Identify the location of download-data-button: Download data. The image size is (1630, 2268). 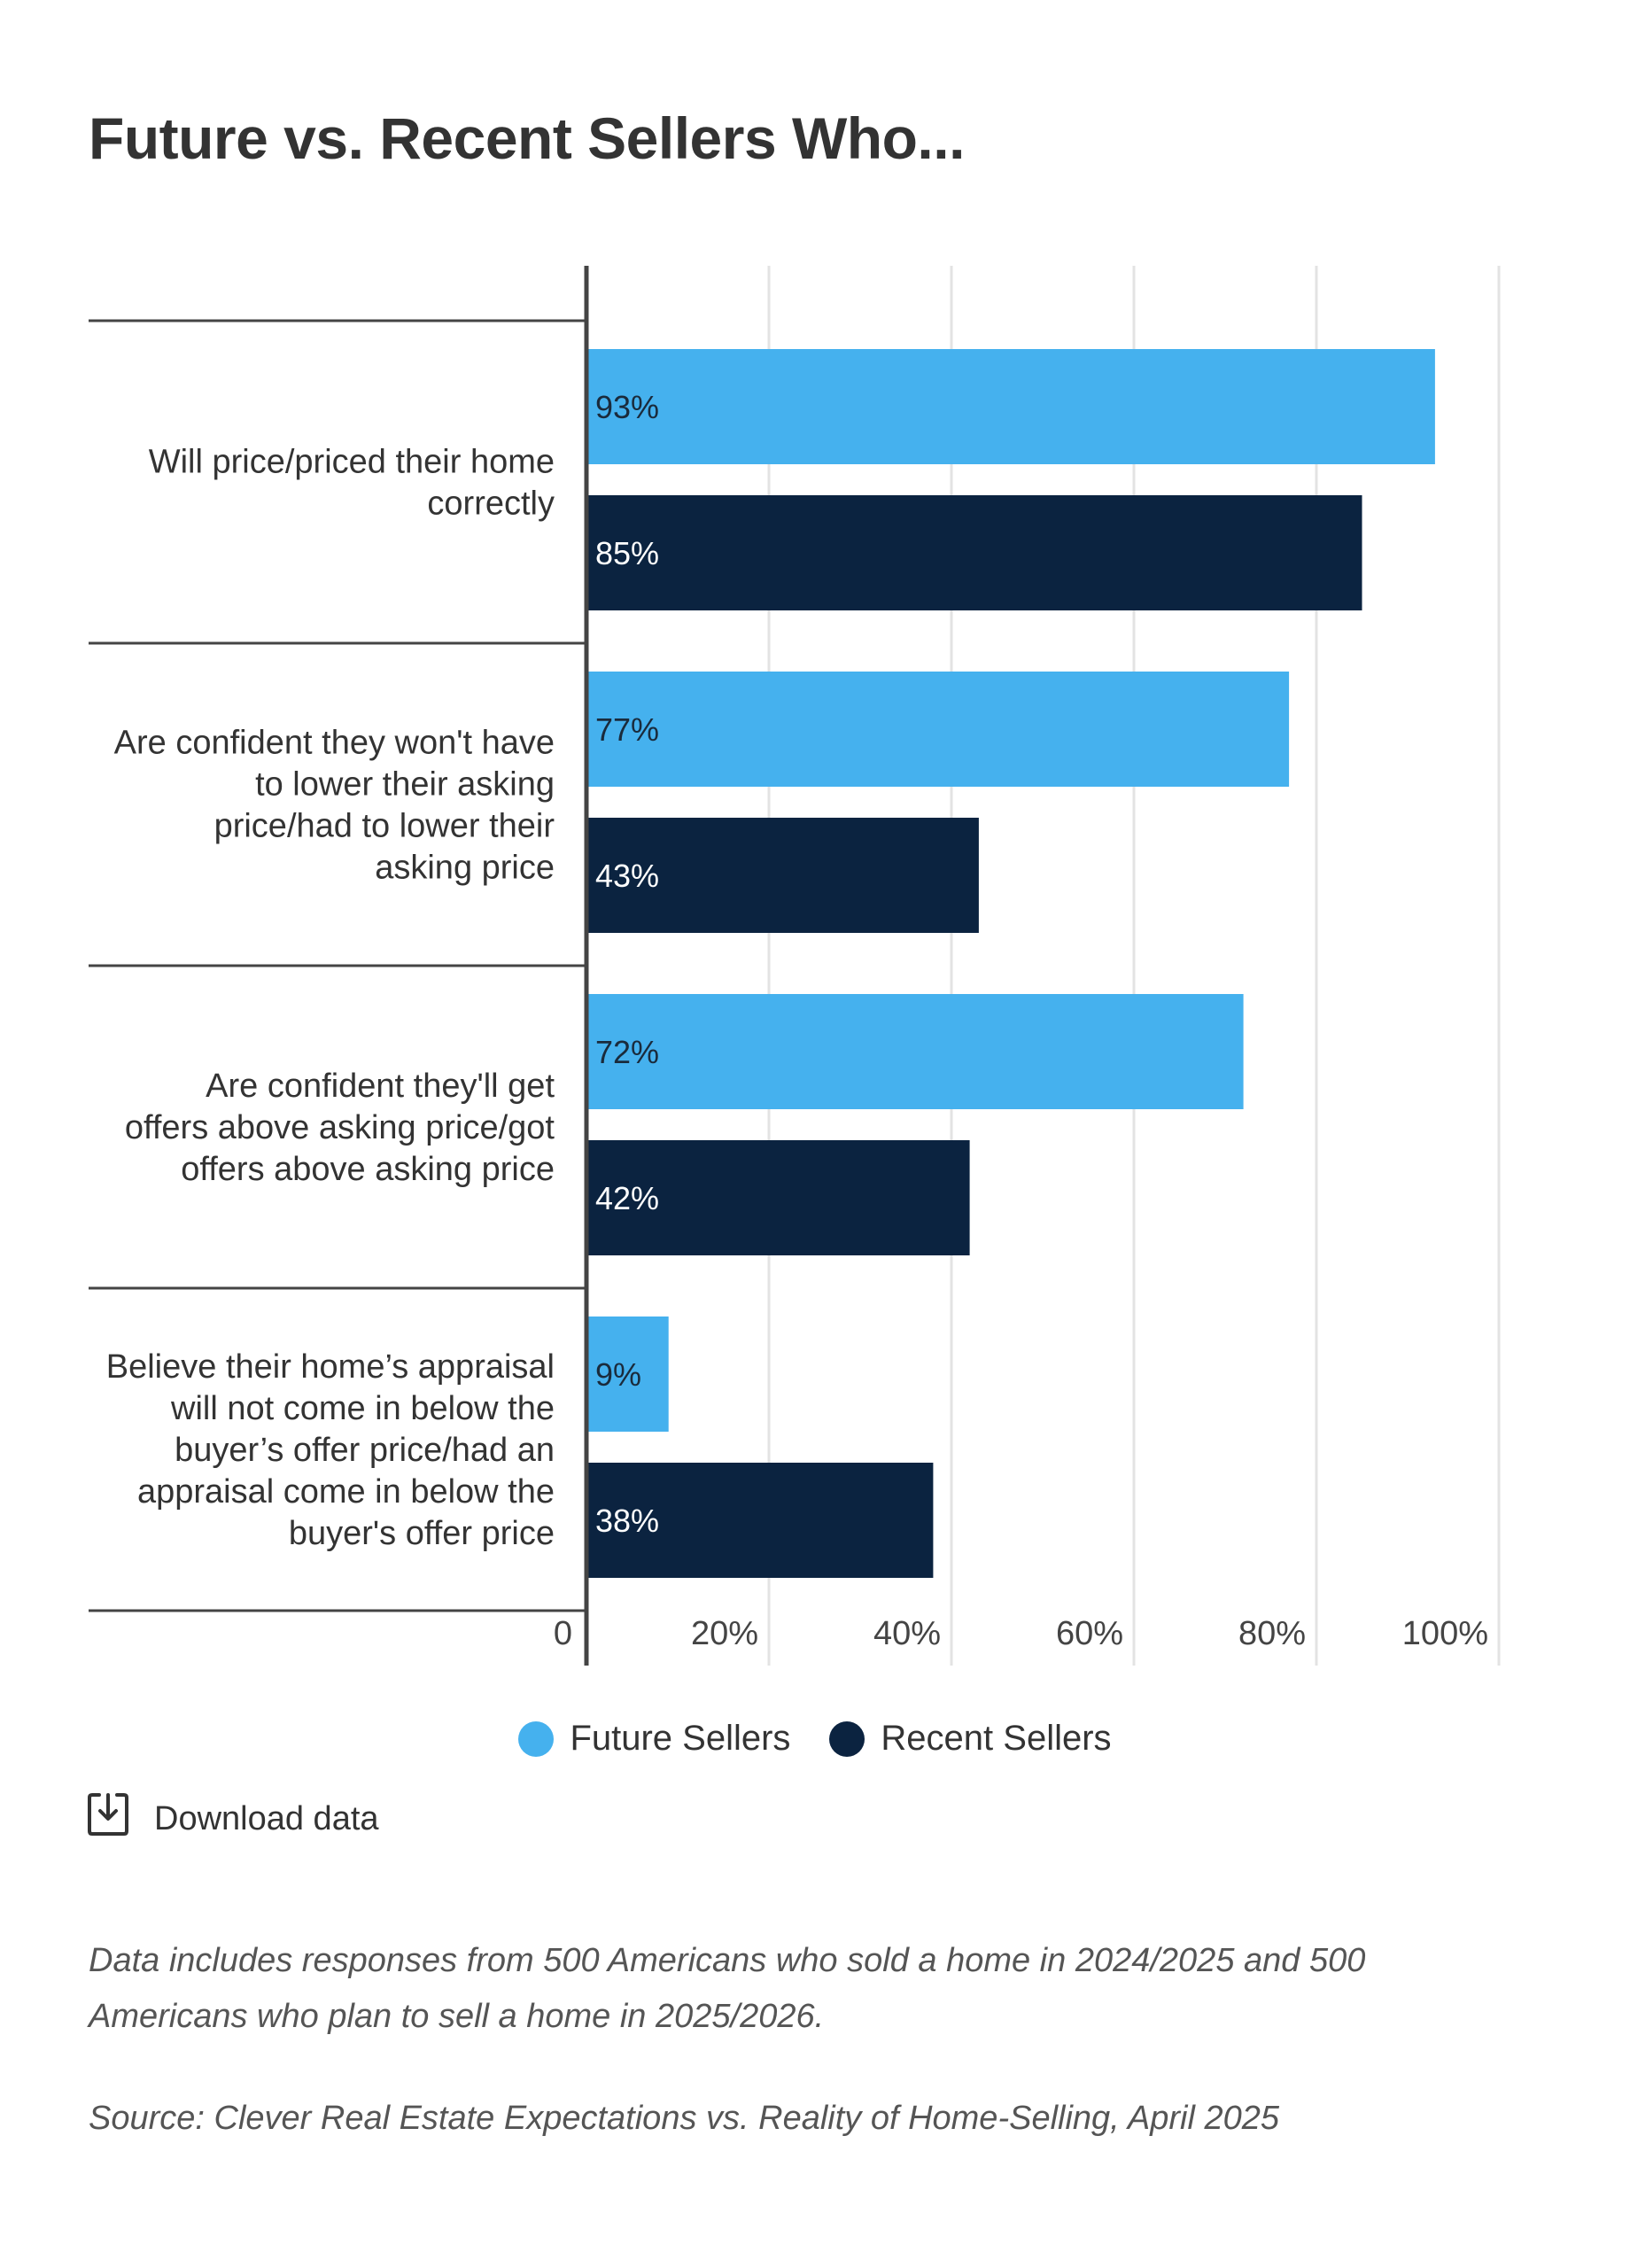
(233, 1819).